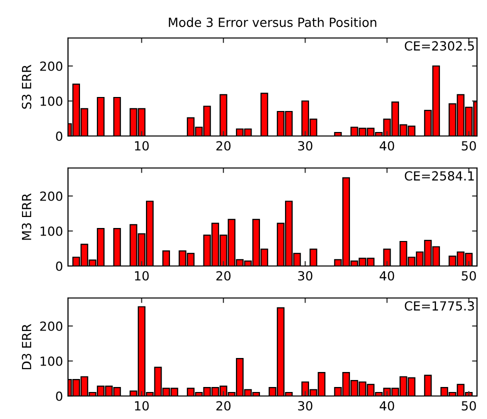 This screenshot has height=419, width=487. I want to click on annotation: CE=2302.5, so click(439, 46).